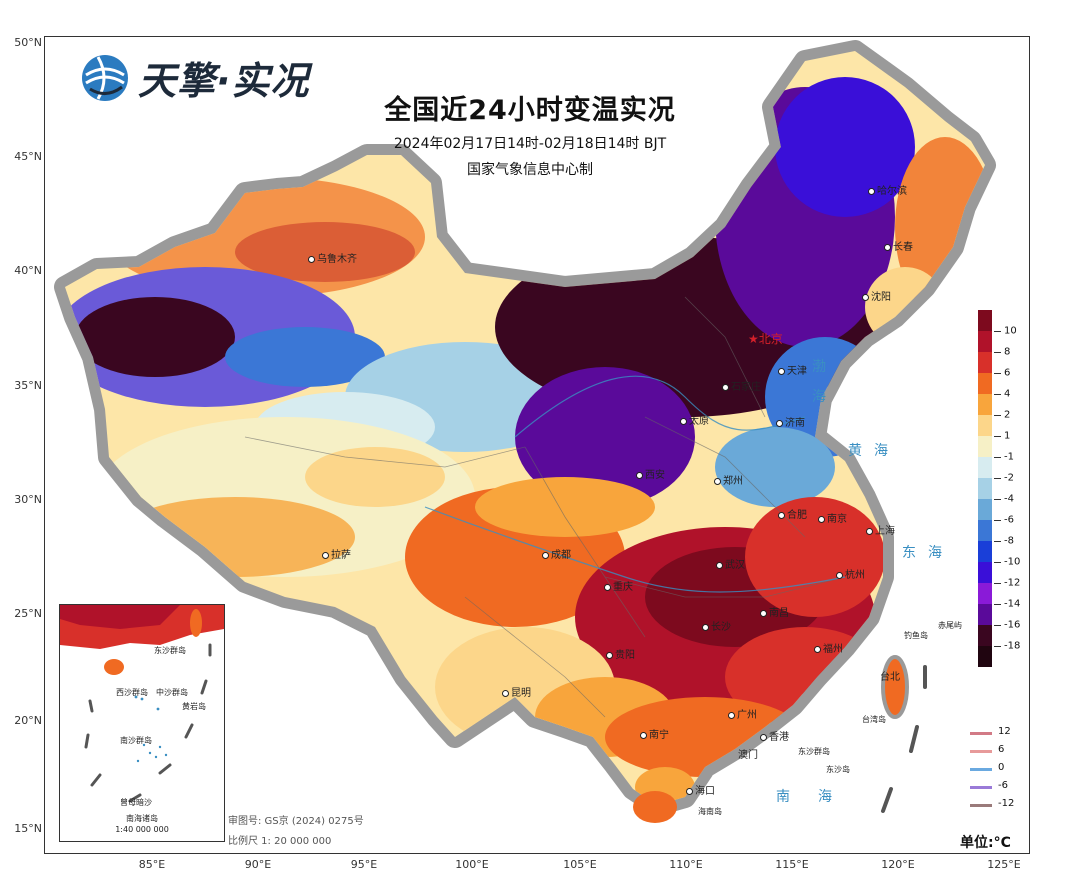 The image size is (1080, 880). What do you see at coordinates (1009, 457) in the screenshot?
I see `legend-label: -1` at bounding box center [1009, 457].